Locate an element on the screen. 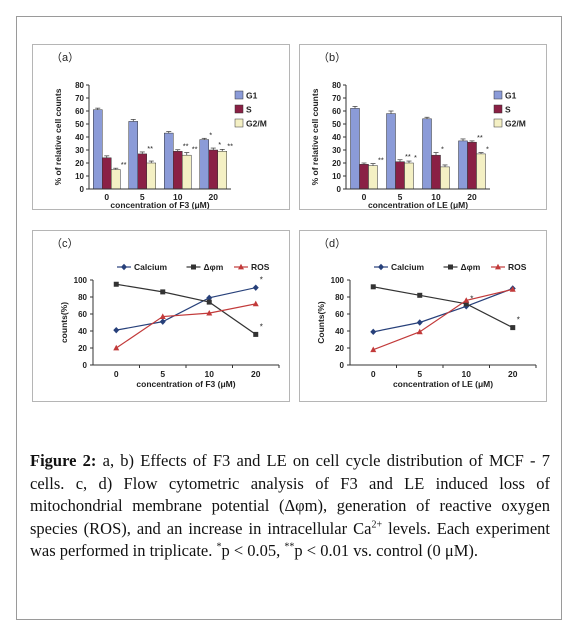  x-tick-label-d: 5 is located at coordinates (419, 374).